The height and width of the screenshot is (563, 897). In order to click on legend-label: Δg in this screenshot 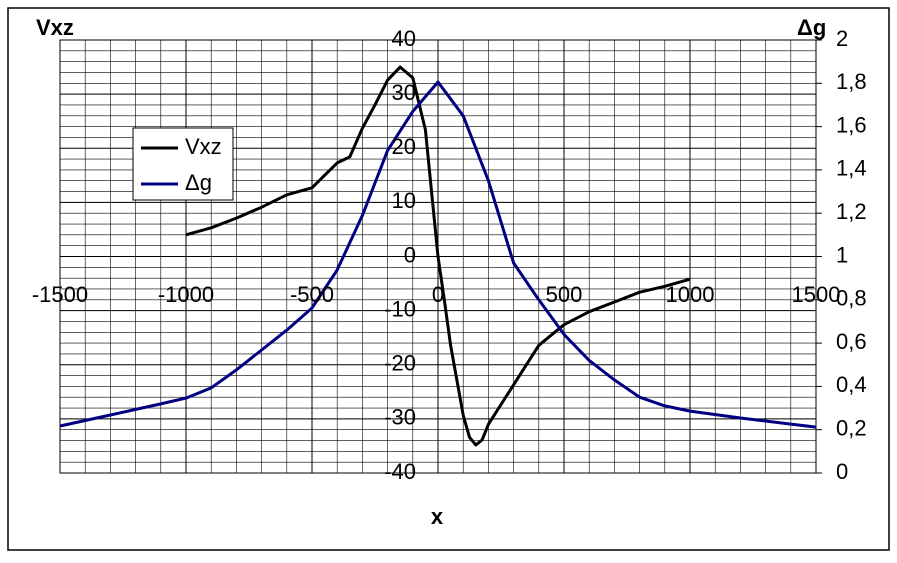, I will do `click(198, 182)`.